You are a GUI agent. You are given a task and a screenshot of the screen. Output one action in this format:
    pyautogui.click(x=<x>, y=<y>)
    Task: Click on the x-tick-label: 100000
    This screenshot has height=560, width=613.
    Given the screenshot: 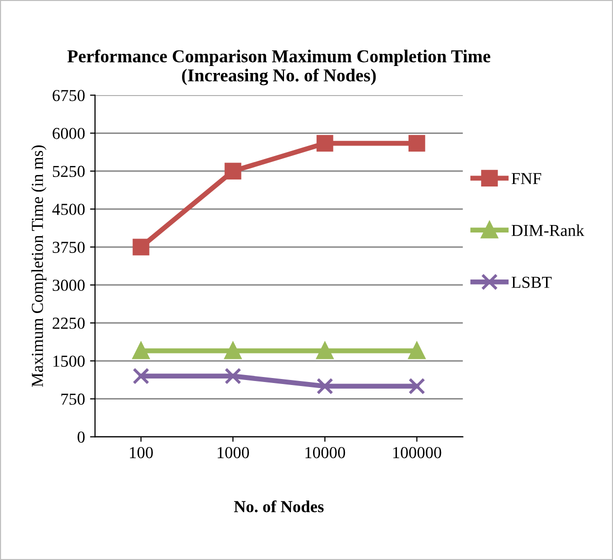 What is the action you would take?
    pyautogui.click(x=417, y=452)
    